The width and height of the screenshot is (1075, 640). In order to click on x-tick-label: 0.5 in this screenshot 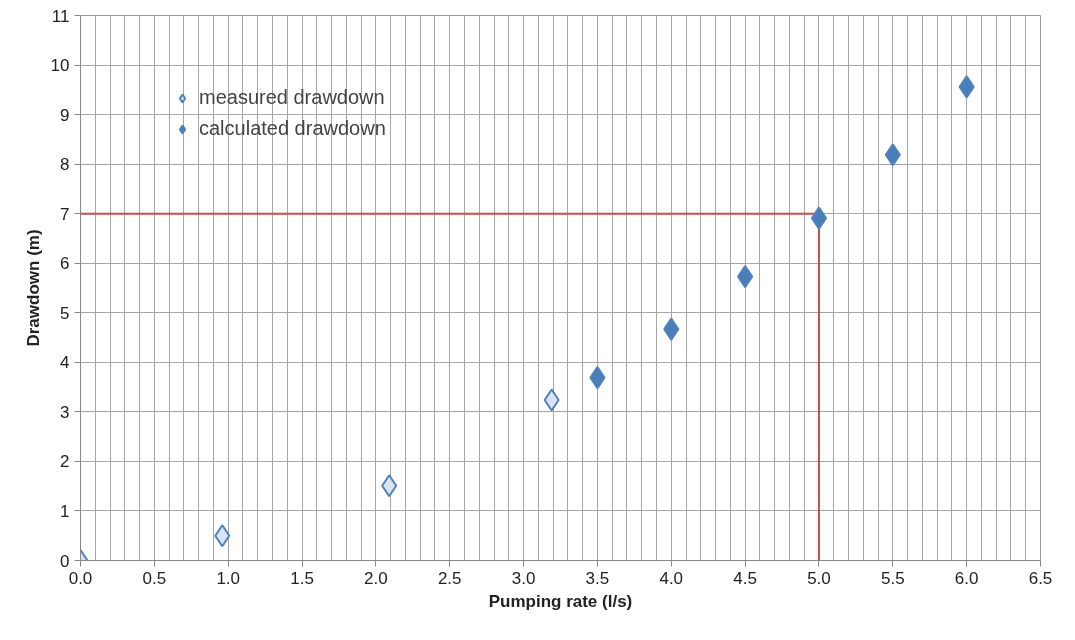, I will do `click(154, 578)`.